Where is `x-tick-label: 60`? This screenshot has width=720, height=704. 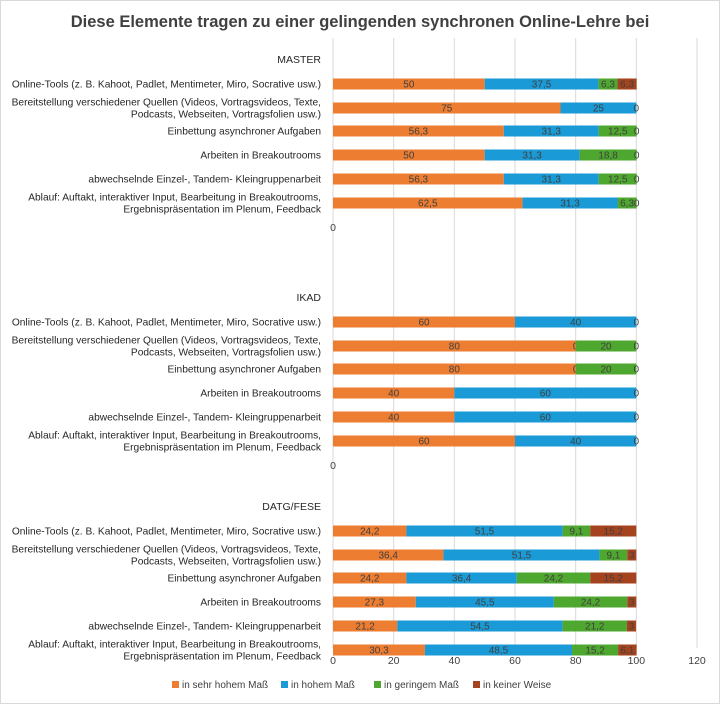
x-tick-label: 60 is located at coordinates (515, 661).